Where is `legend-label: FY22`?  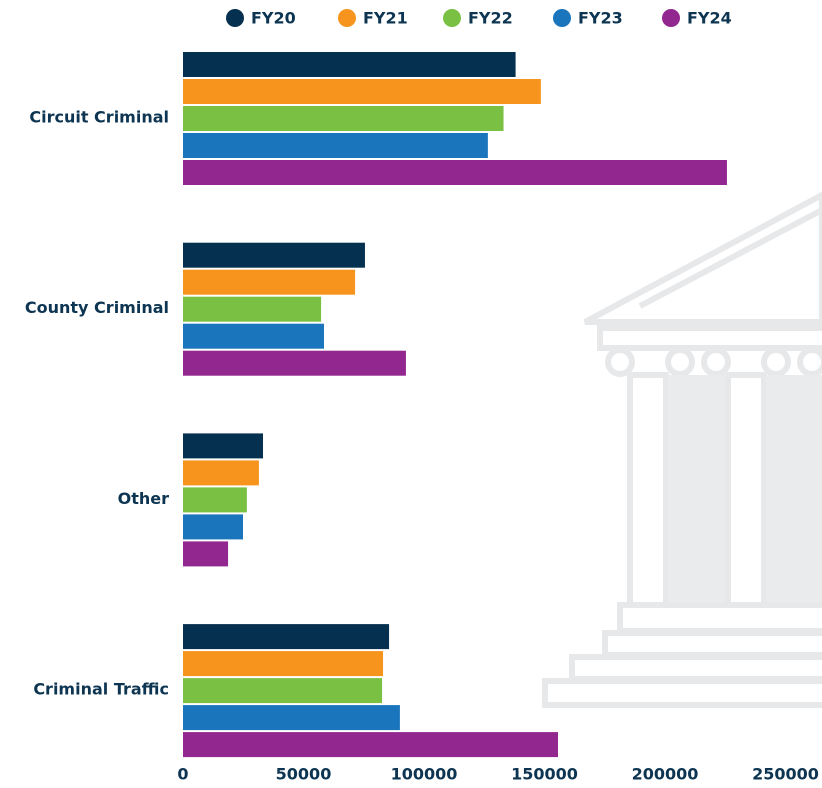
legend-label: FY22 is located at coordinates (490, 18).